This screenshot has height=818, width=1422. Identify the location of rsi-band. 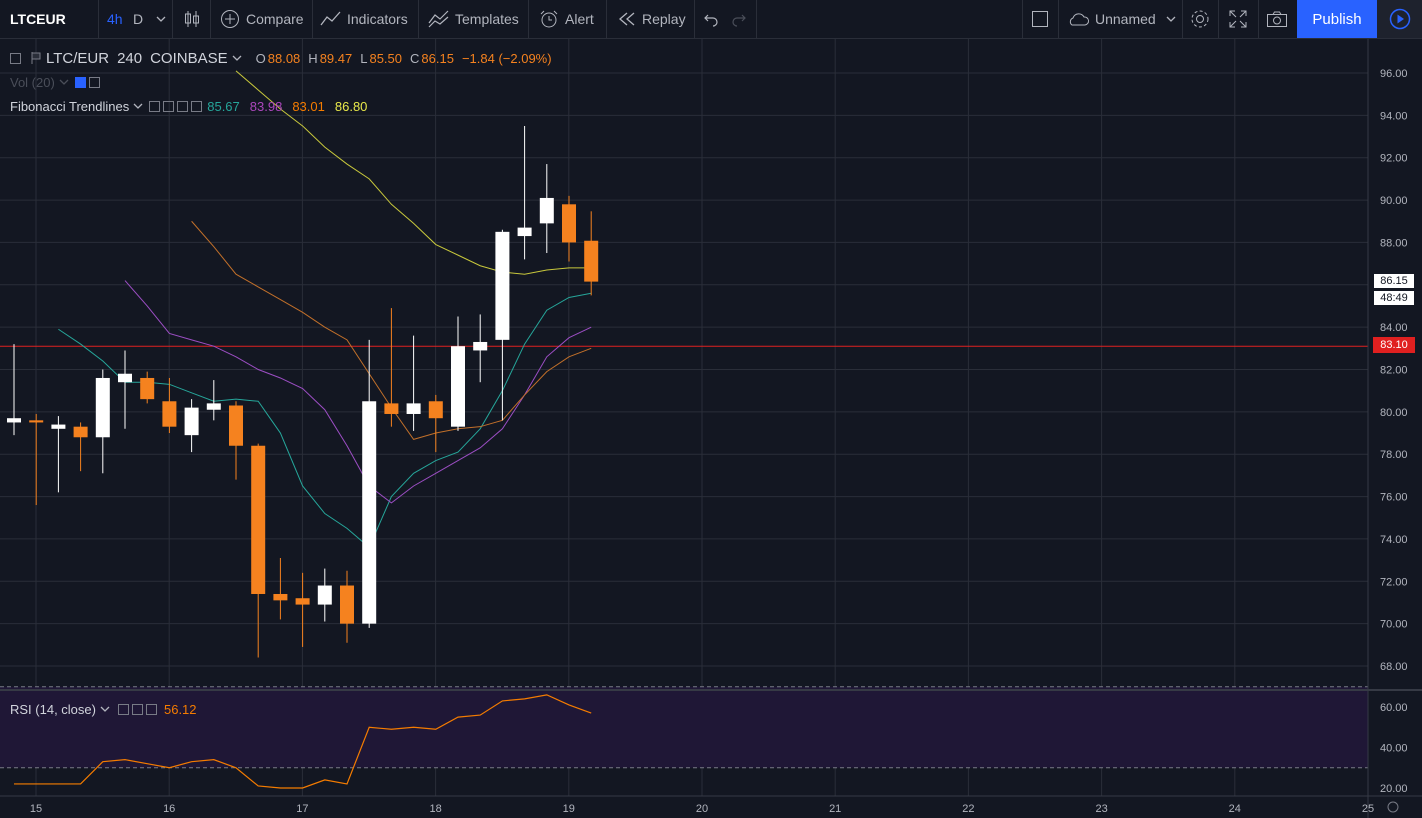
(684, 727).